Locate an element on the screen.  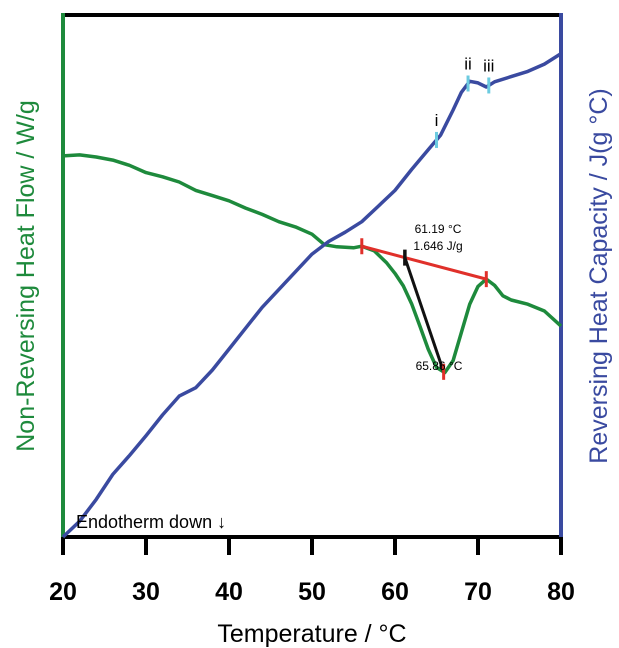
x-axis-label: Temperature / °C is located at coordinates (311, 634).